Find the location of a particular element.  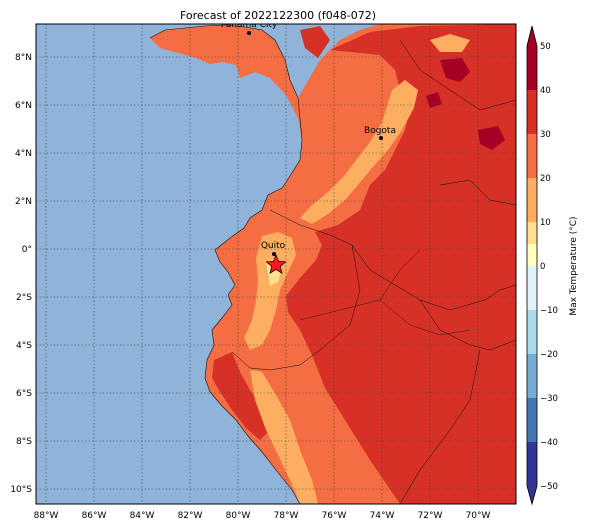

lon-tick: 80°W is located at coordinates (238, 516).